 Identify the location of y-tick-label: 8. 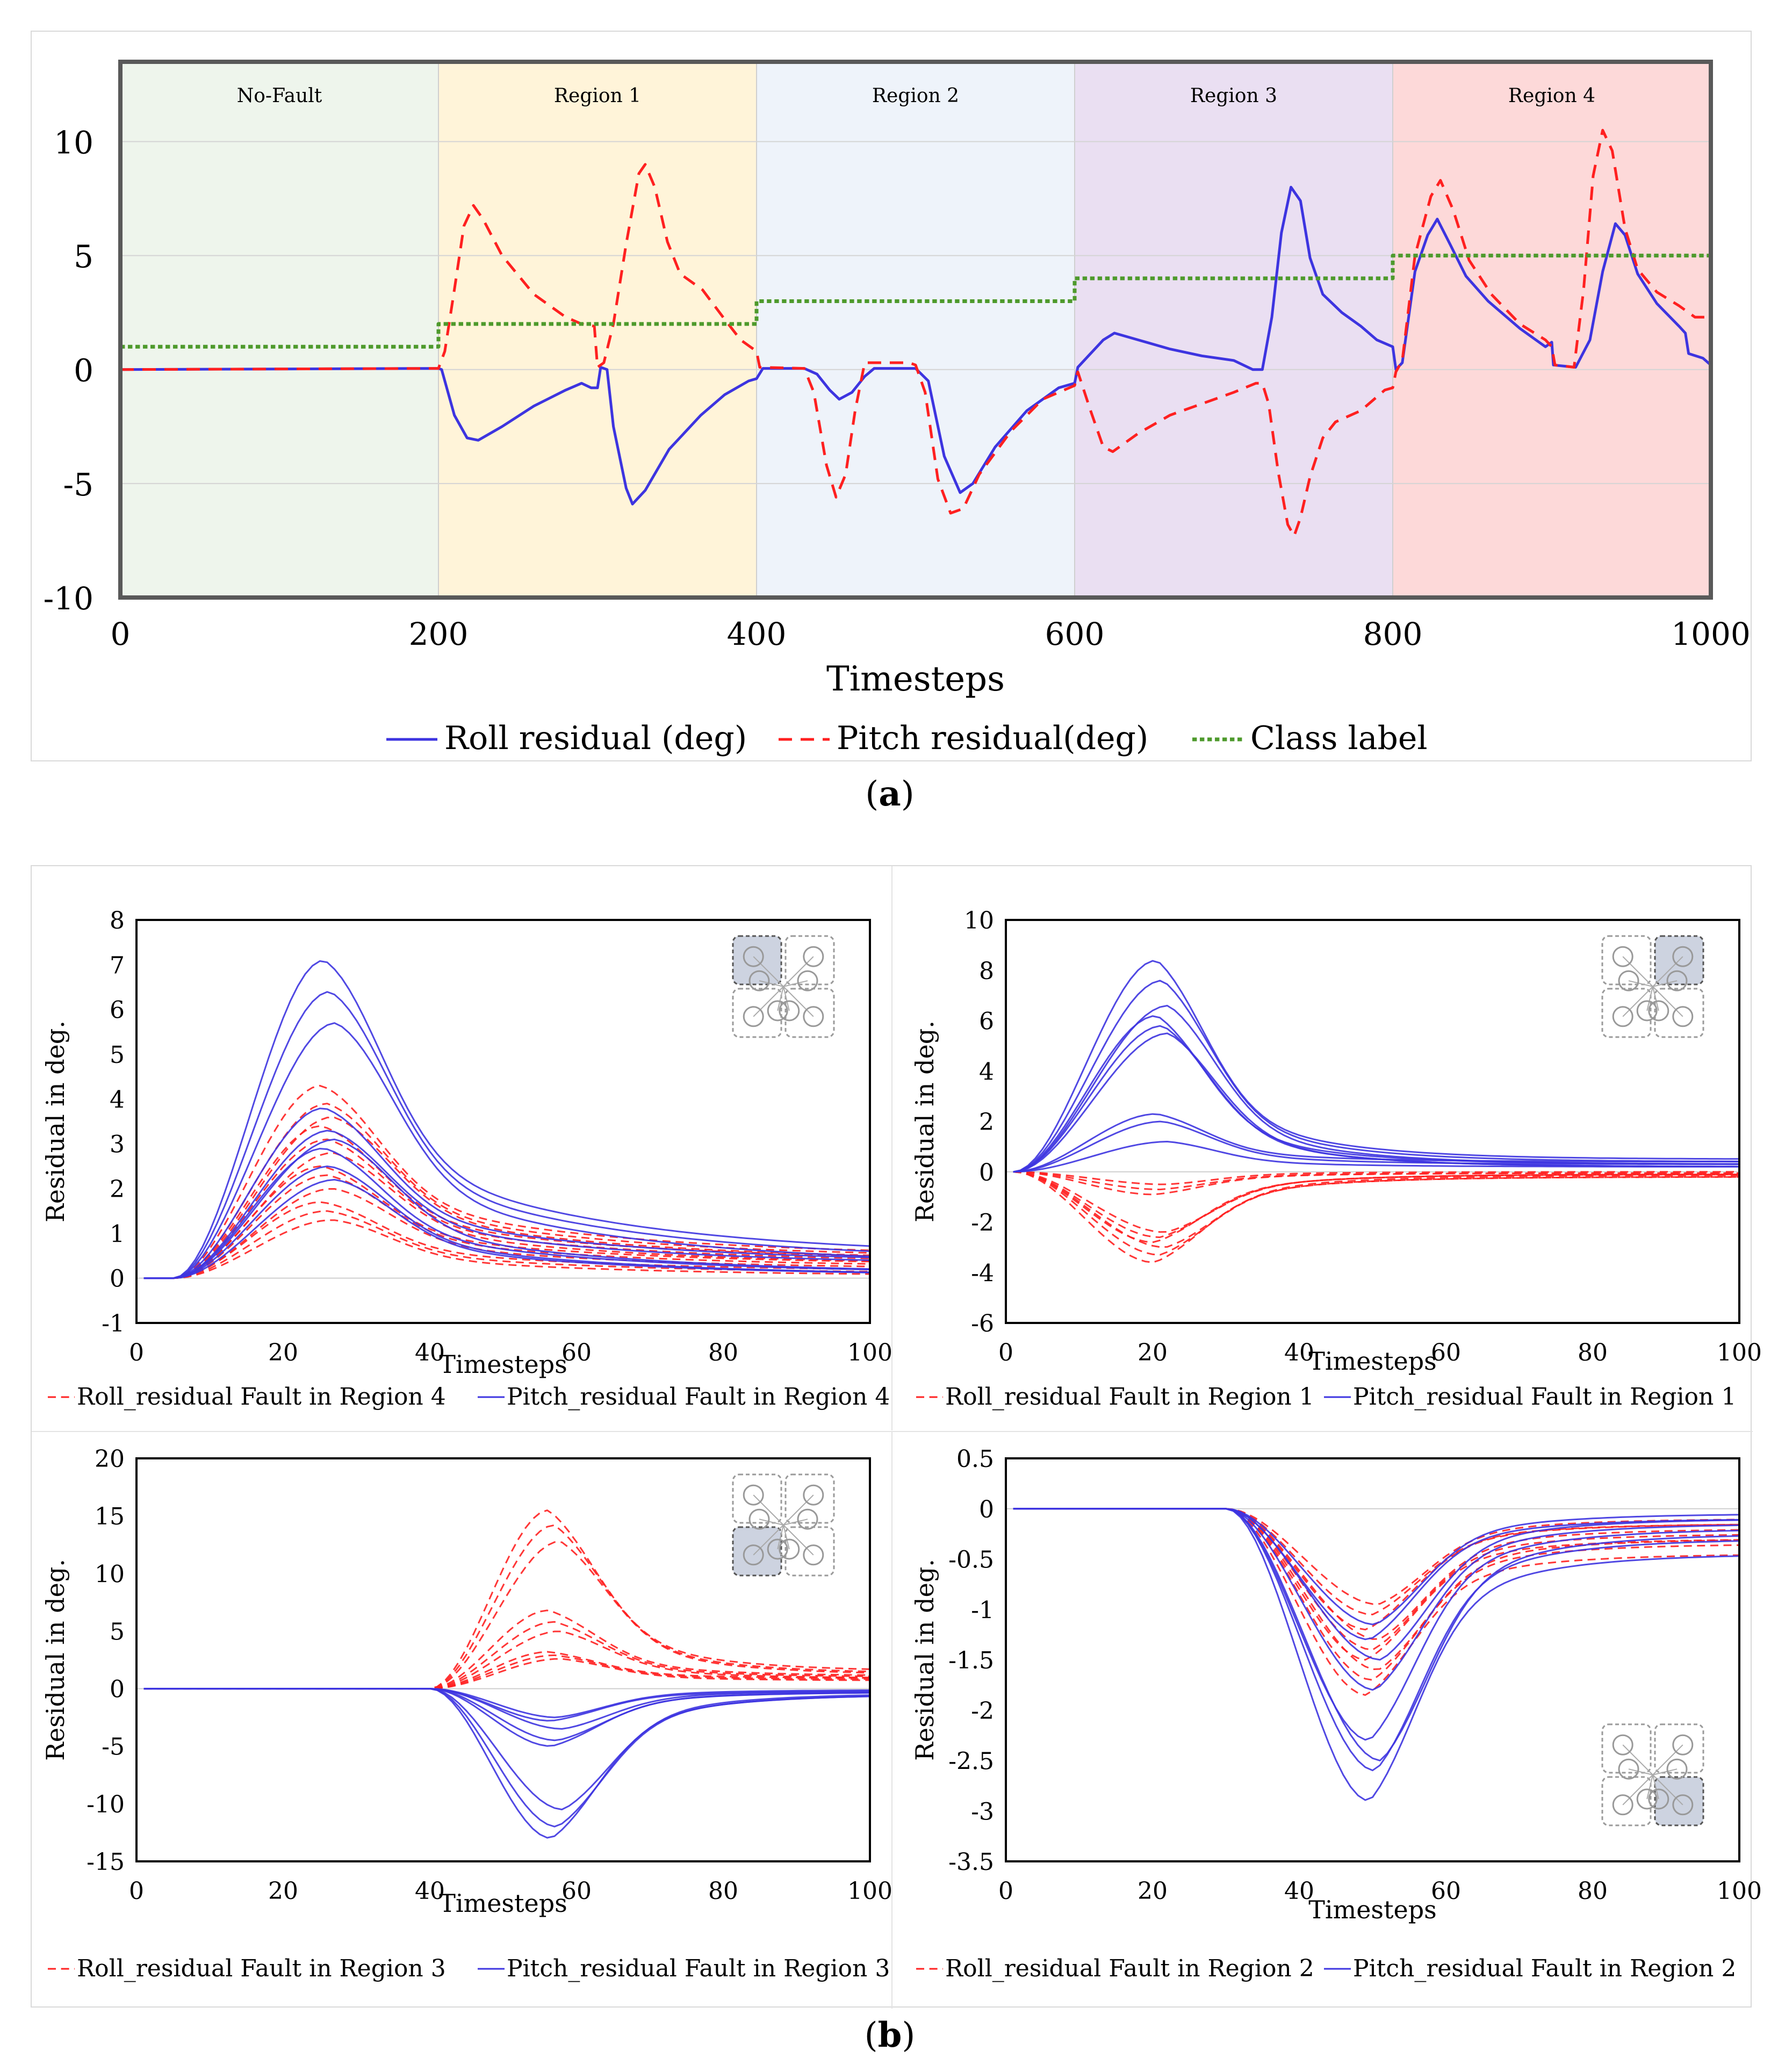
(986, 971).